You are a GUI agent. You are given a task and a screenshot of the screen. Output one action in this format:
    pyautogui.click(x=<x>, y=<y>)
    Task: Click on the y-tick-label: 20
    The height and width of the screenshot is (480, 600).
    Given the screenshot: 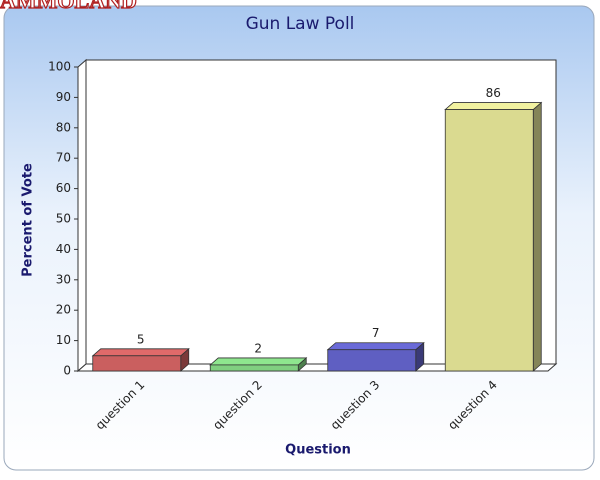 What is the action you would take?
    pyautogui.click(x=63, y=310)
    